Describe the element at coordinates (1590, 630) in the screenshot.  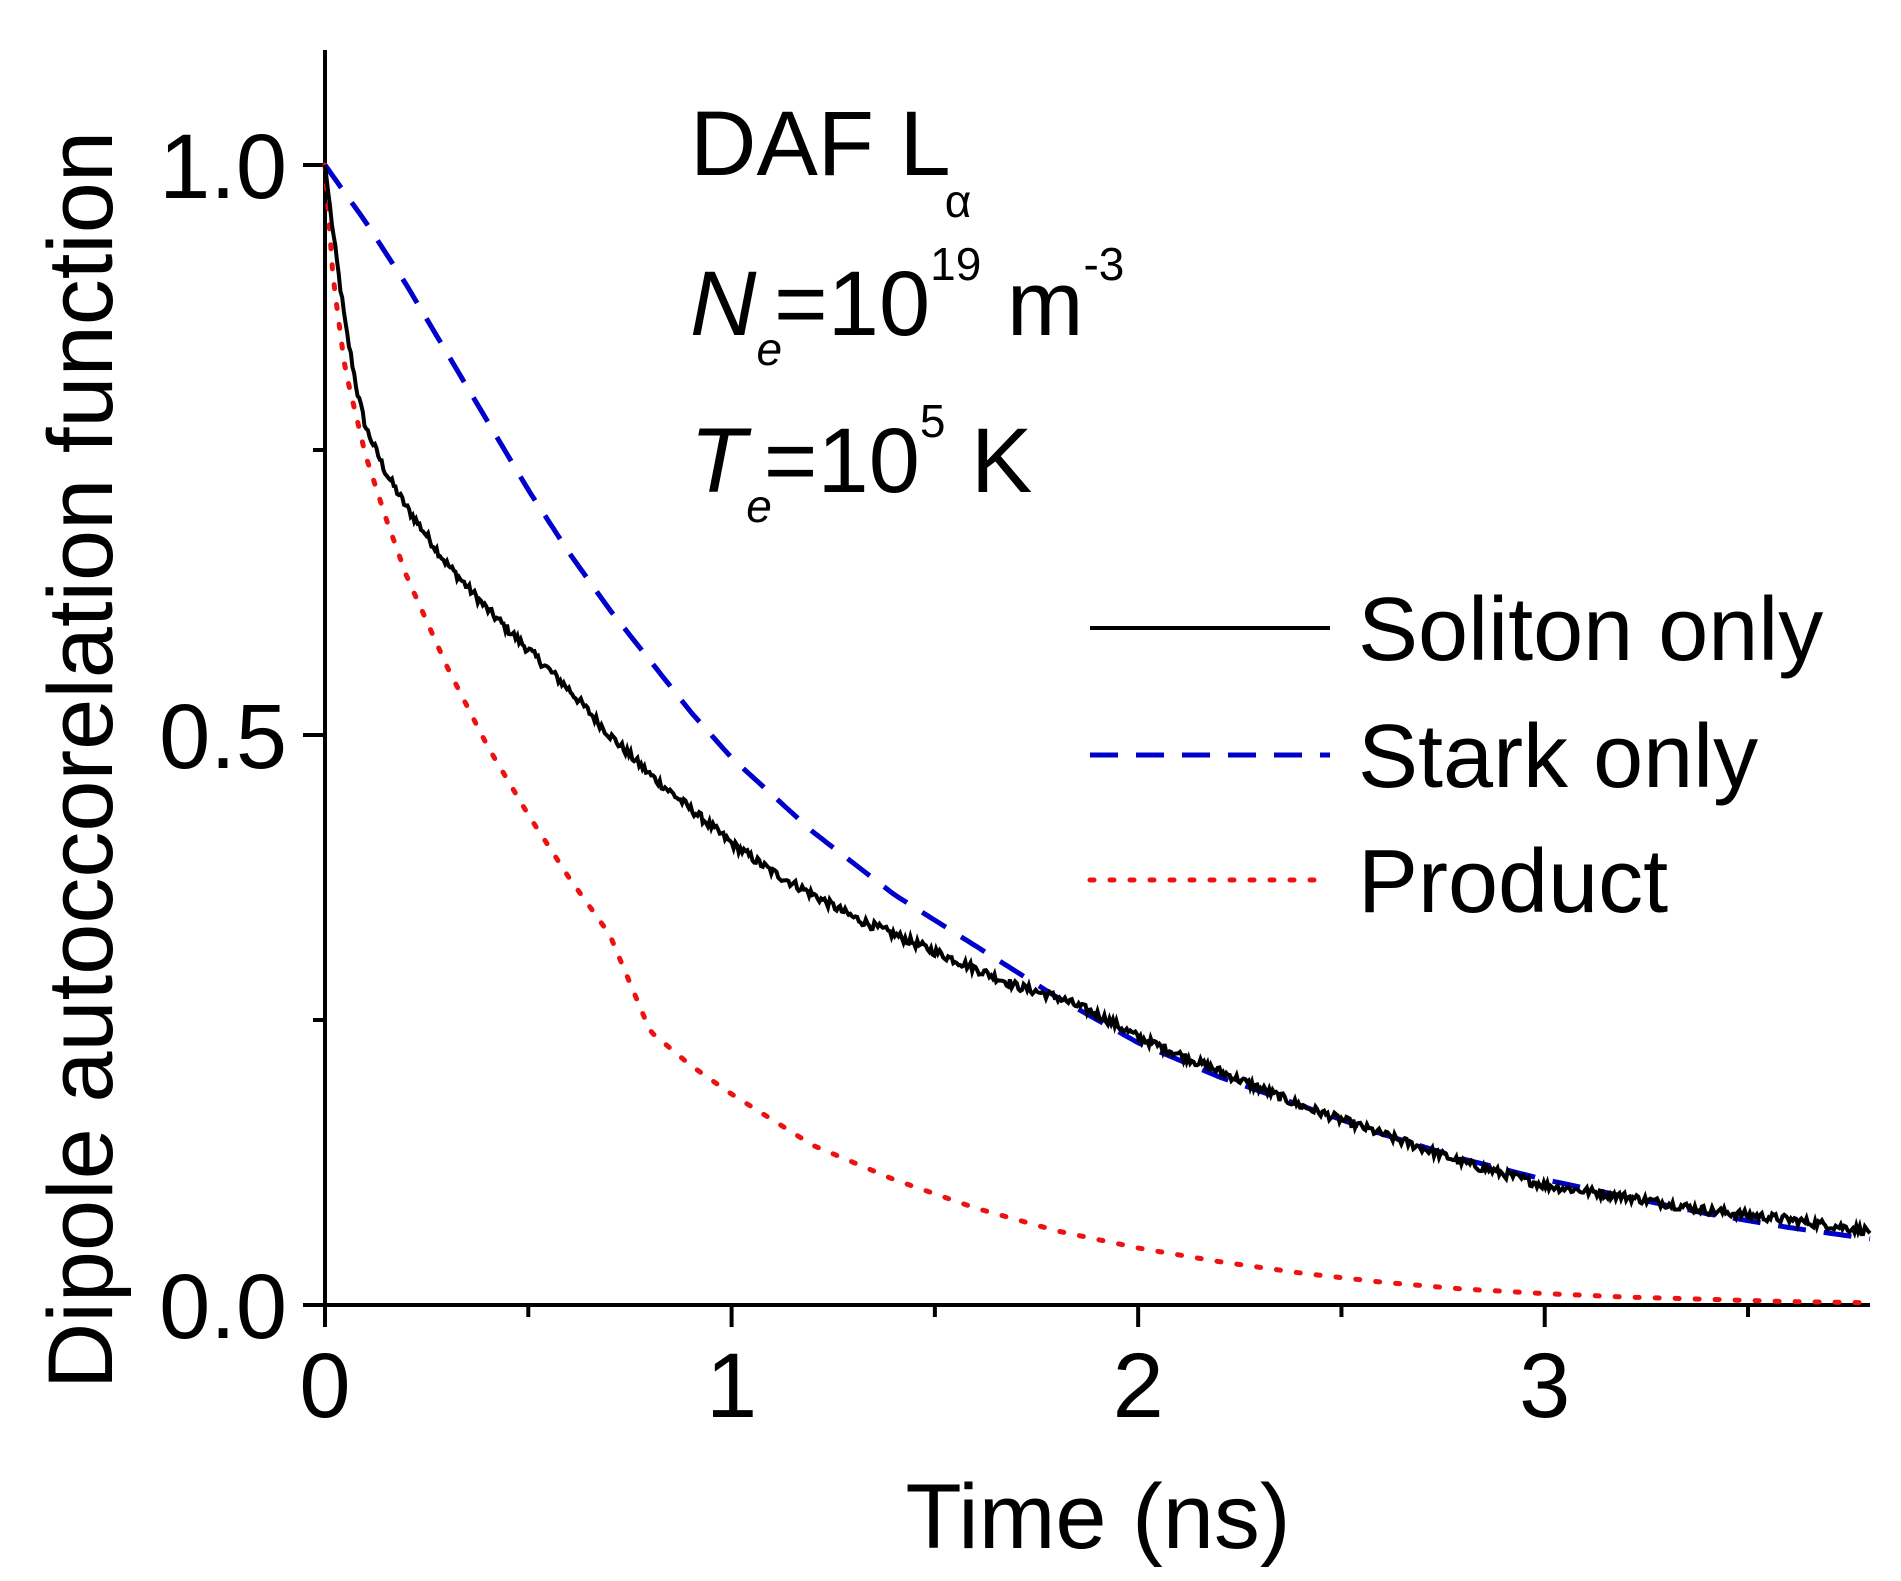
I see `legend-label: Soliton only` at that location.